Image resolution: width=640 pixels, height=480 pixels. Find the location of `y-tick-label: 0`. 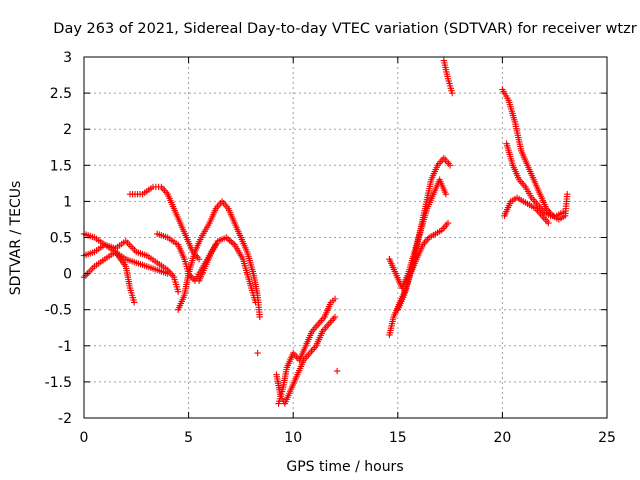

y-tick-label: 0 is located at coordinates (67, 275).